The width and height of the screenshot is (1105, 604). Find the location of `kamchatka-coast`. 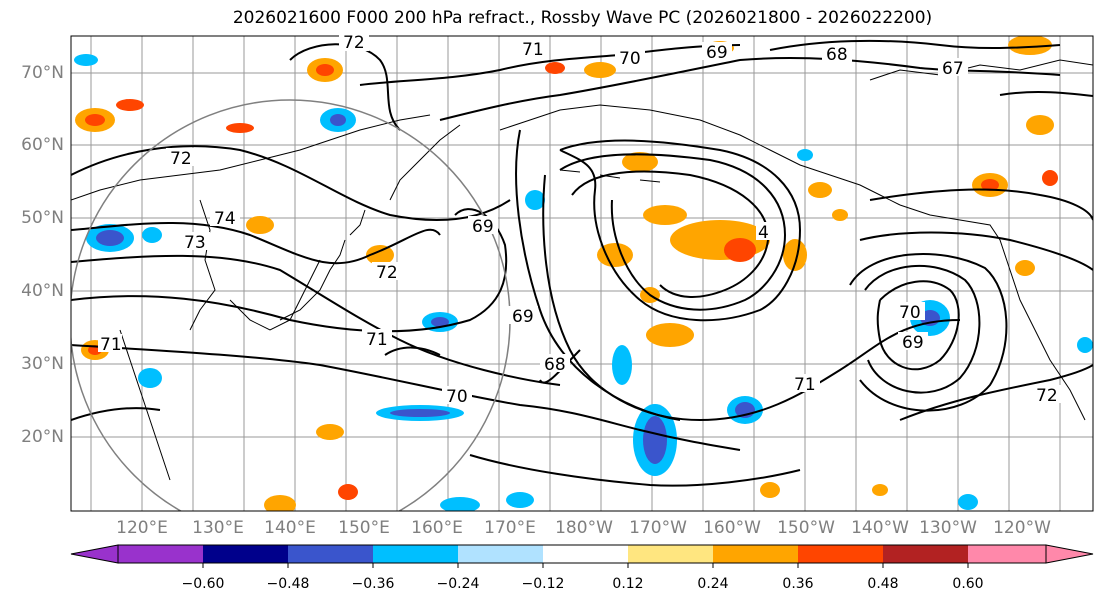

kamchatka-coast is located at coordinates (425, 162).